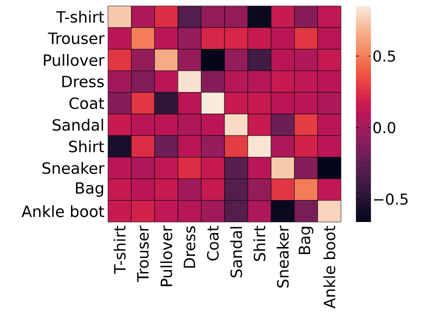 This screenshot has height=331, width=423. What do you see at coordinates (143, 254) in the screenshot?
I see `x-tick-label: Trouser` at bounding box center [143, 254].